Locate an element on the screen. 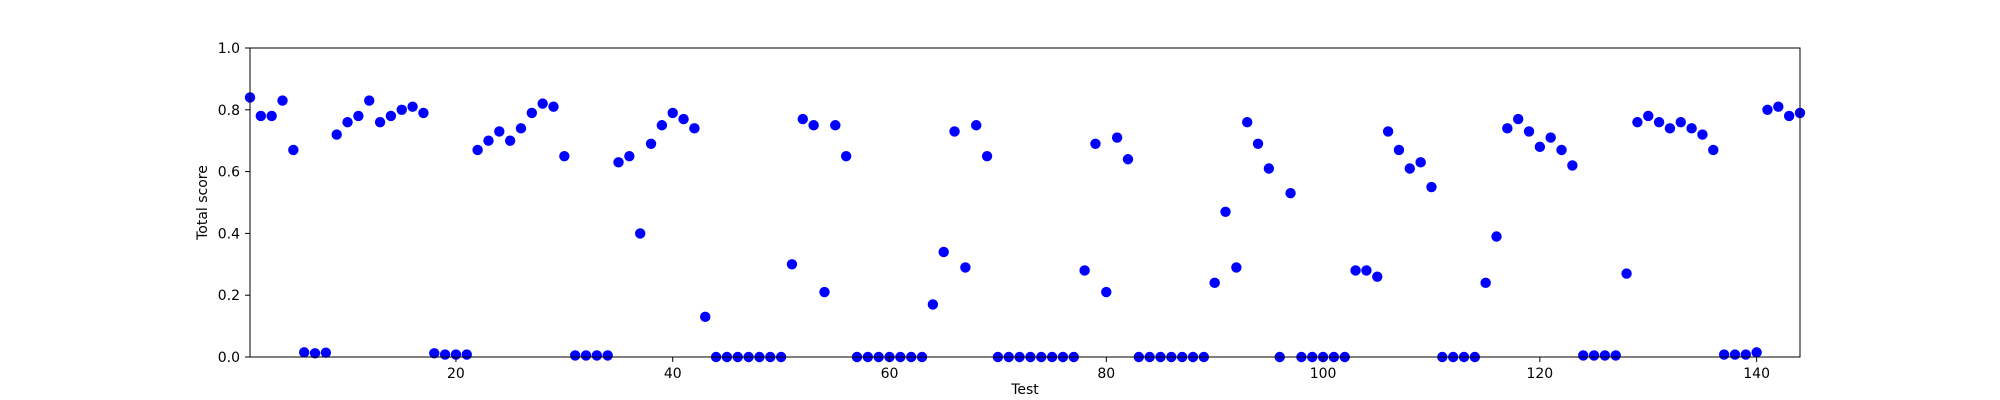 Image resolution: width=2000 pixels, height=400 pixels. x-tick-label: 100 is located at coordinates (1323, 374).